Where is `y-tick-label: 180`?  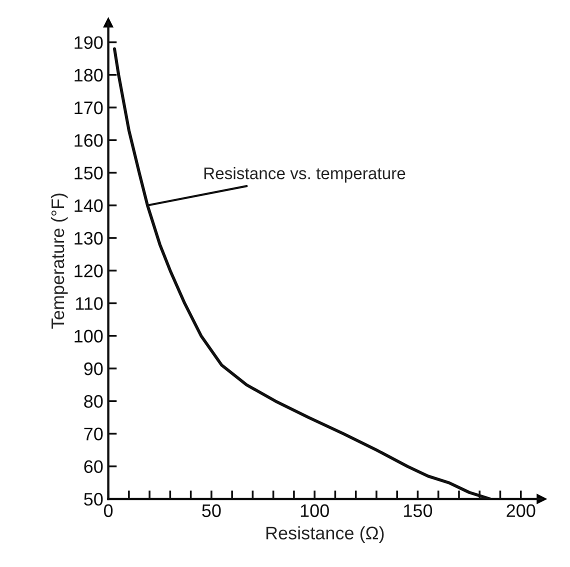
y-tick-label: 180 is located at coordinates (88, 75).